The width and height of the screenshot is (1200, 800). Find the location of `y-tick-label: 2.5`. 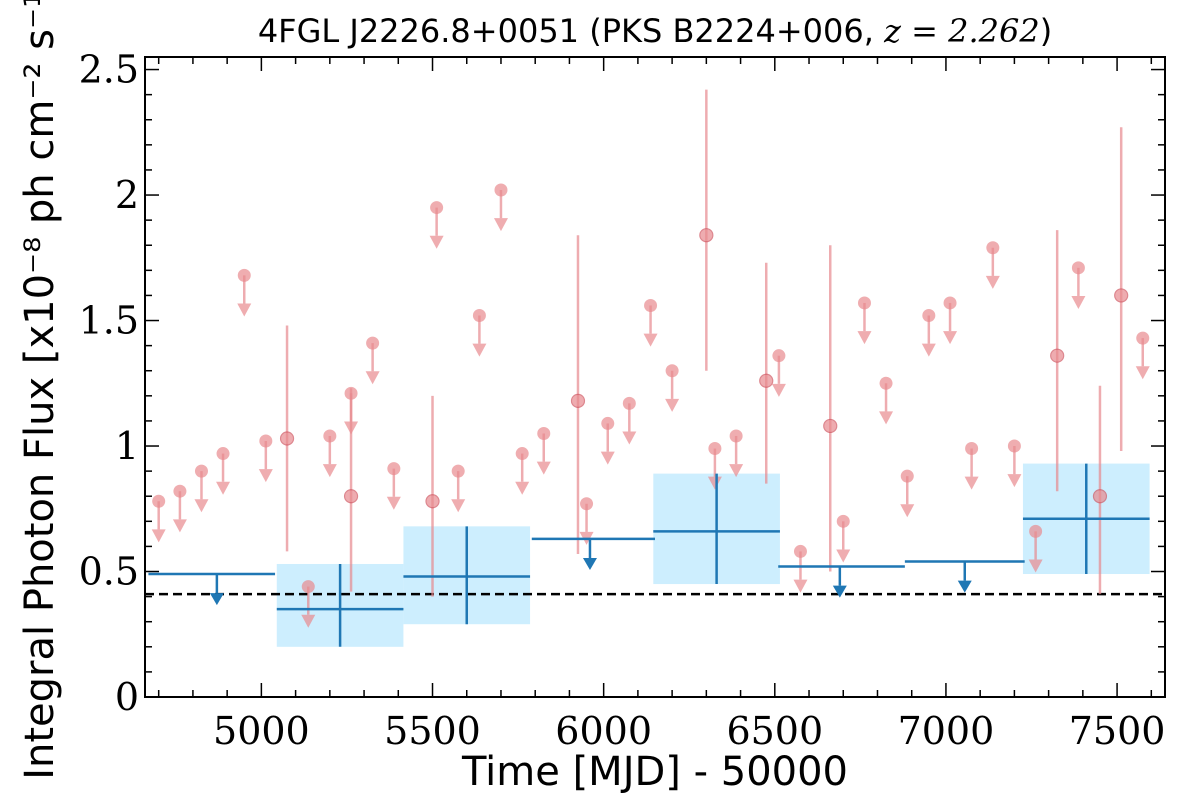

y-tick-label: 2.5 is located at coordinates (109, 70).